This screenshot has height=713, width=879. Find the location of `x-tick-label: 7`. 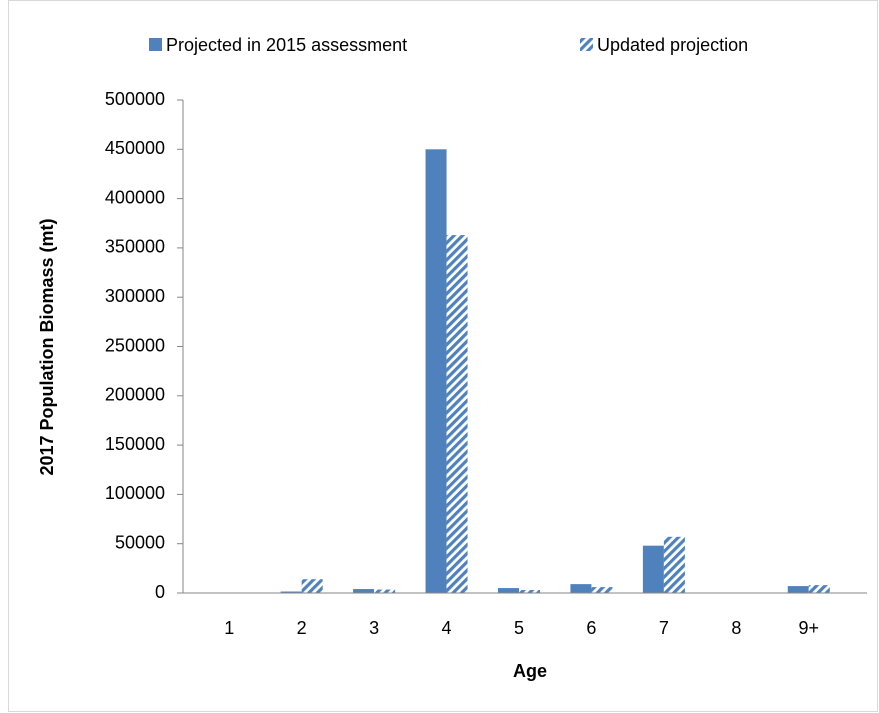

x-tick-label: 7 is located at coordinates (664, 628).